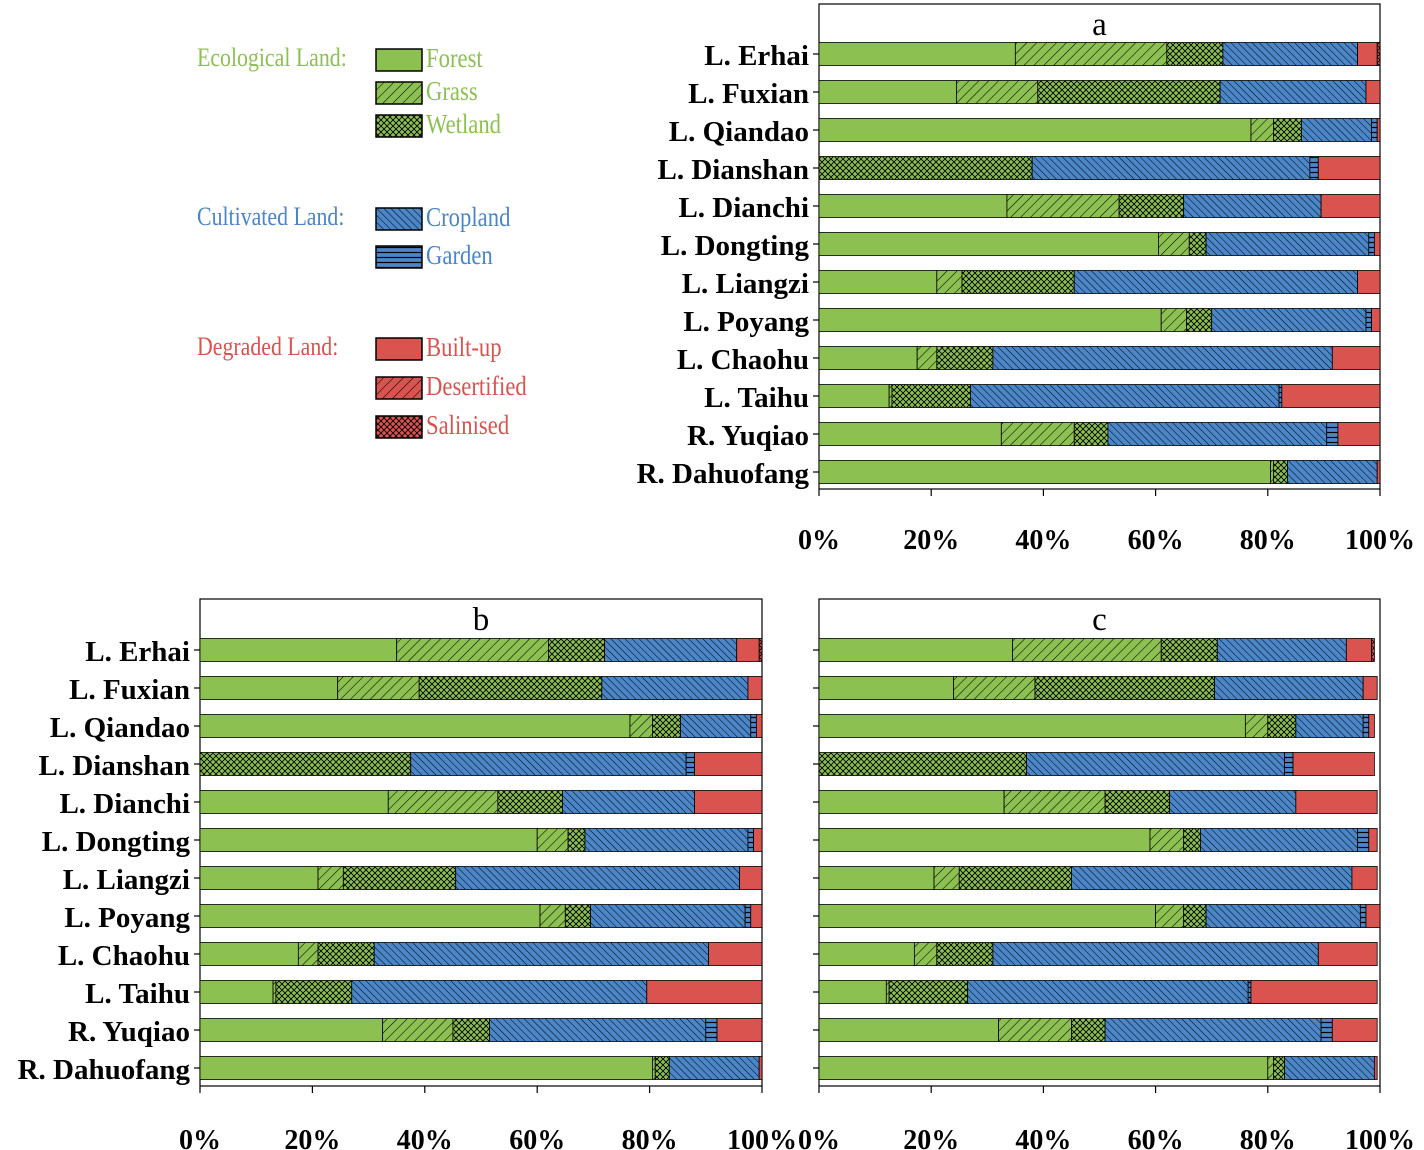 This screenshot has width=1424, height=1150. I want to click on bar-l-poyang-grass, so click(1170, 916).